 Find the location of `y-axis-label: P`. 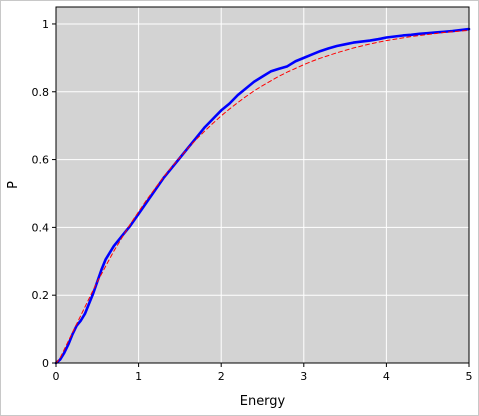

y-axis-label: P is located at coordinates (13, 185).